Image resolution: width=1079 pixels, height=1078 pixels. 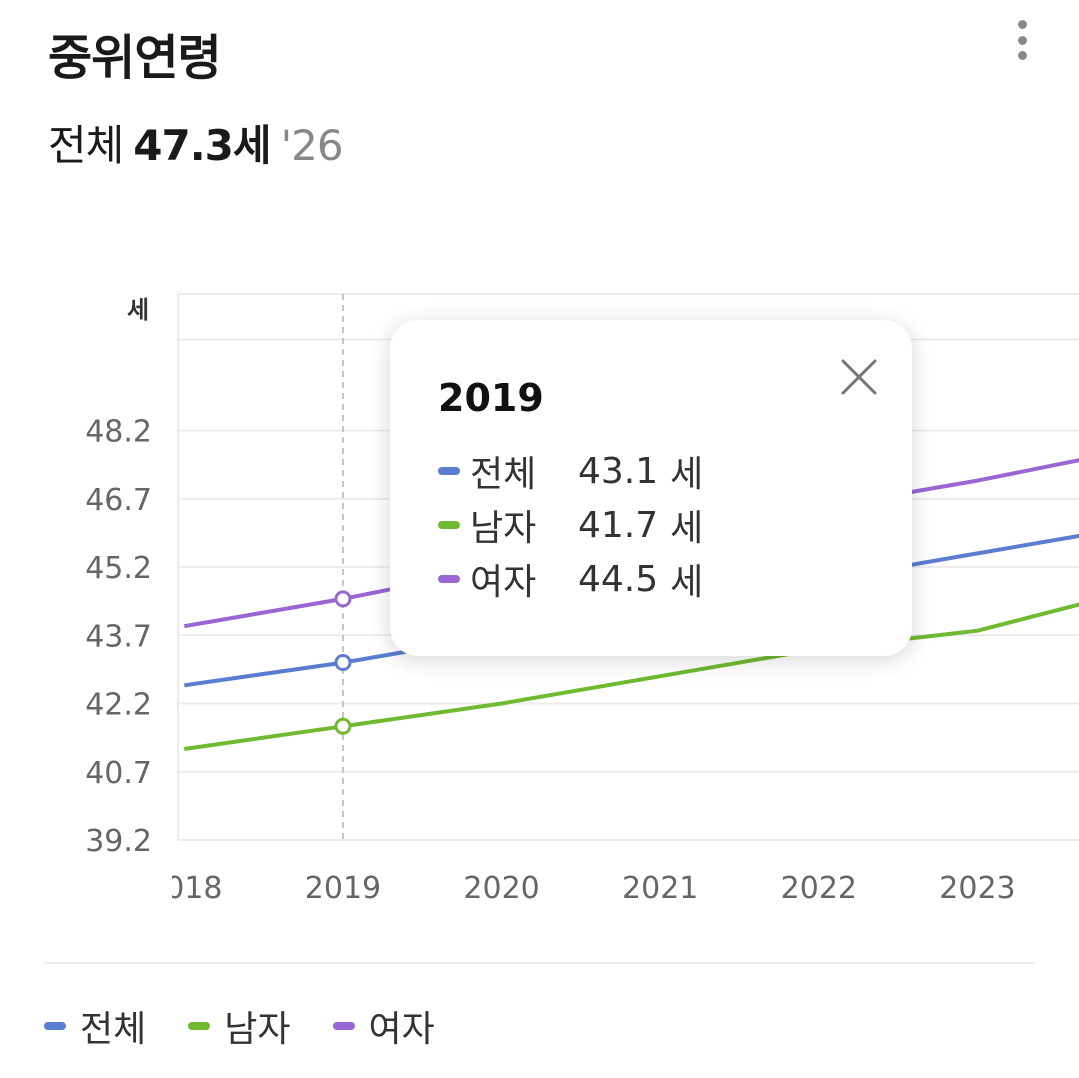 What do you see at coordinates (570, 579) in the screenshot?
I see `tooltip-row-female: 여자 44.5 세` at bounding box center [570, 579].